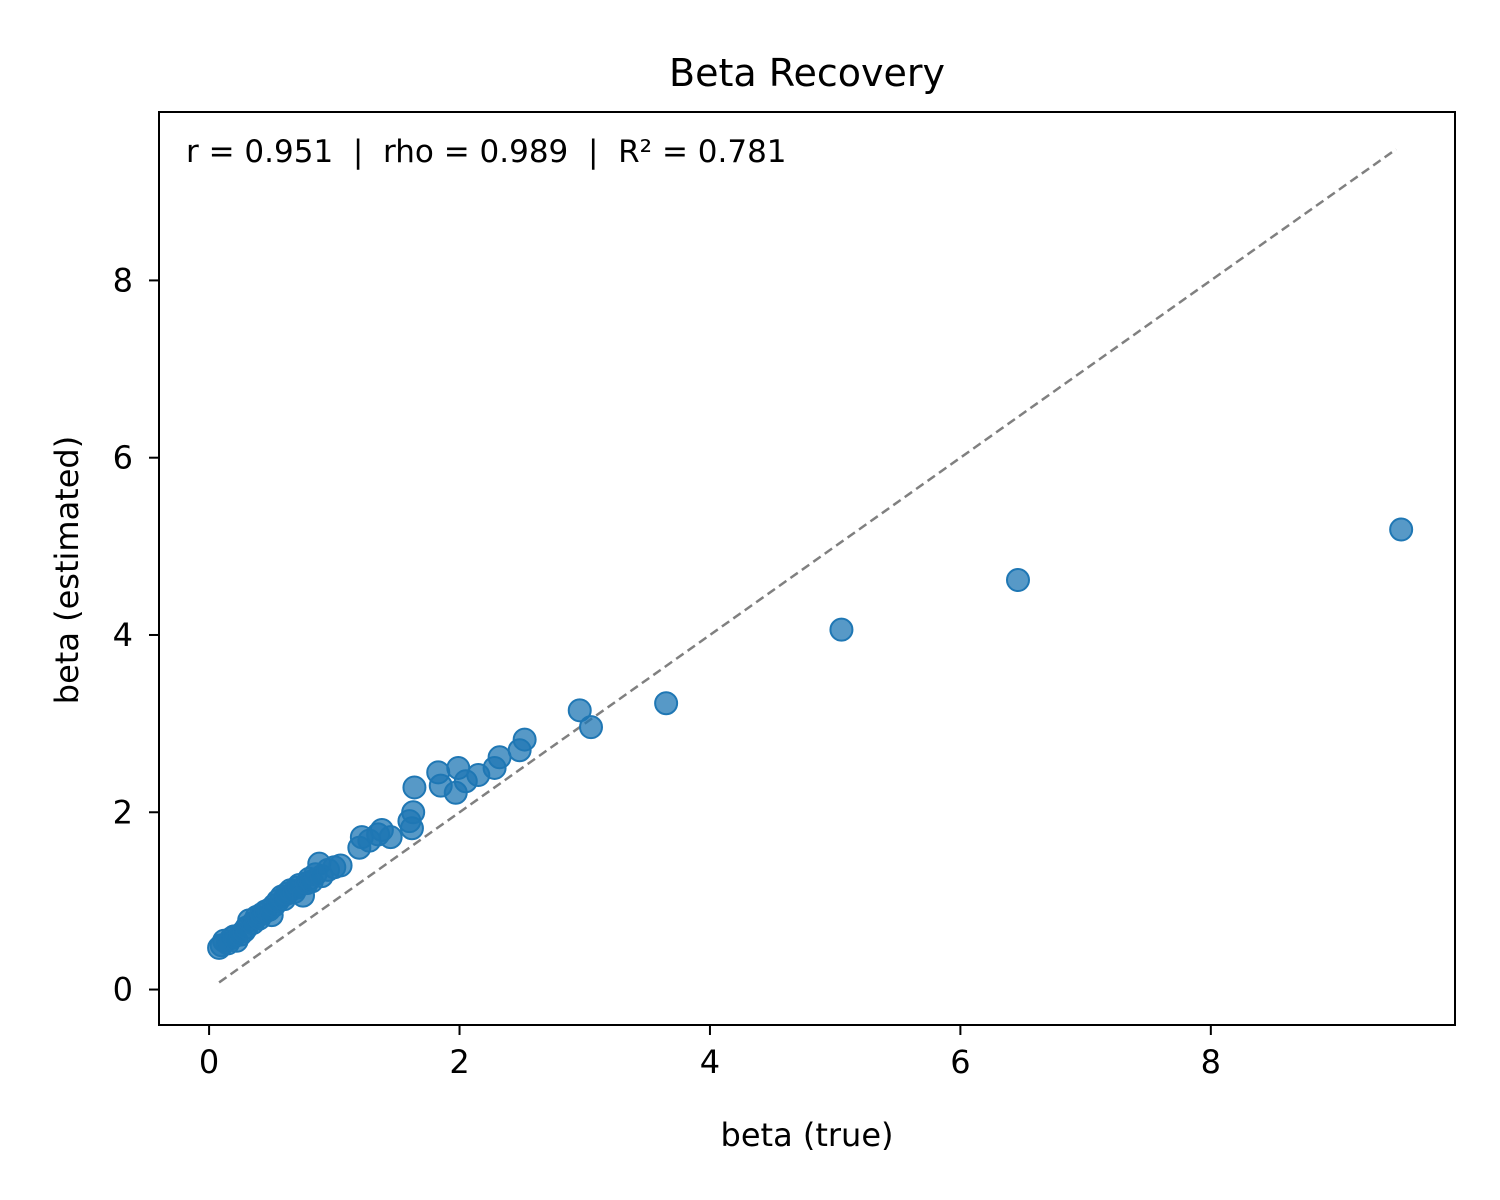 The width and height of the screenshot is (1500, 1200). Describe the element at coordinates (960, 1062) in the screenshot. I see `x-tick-label: 6` at that location.